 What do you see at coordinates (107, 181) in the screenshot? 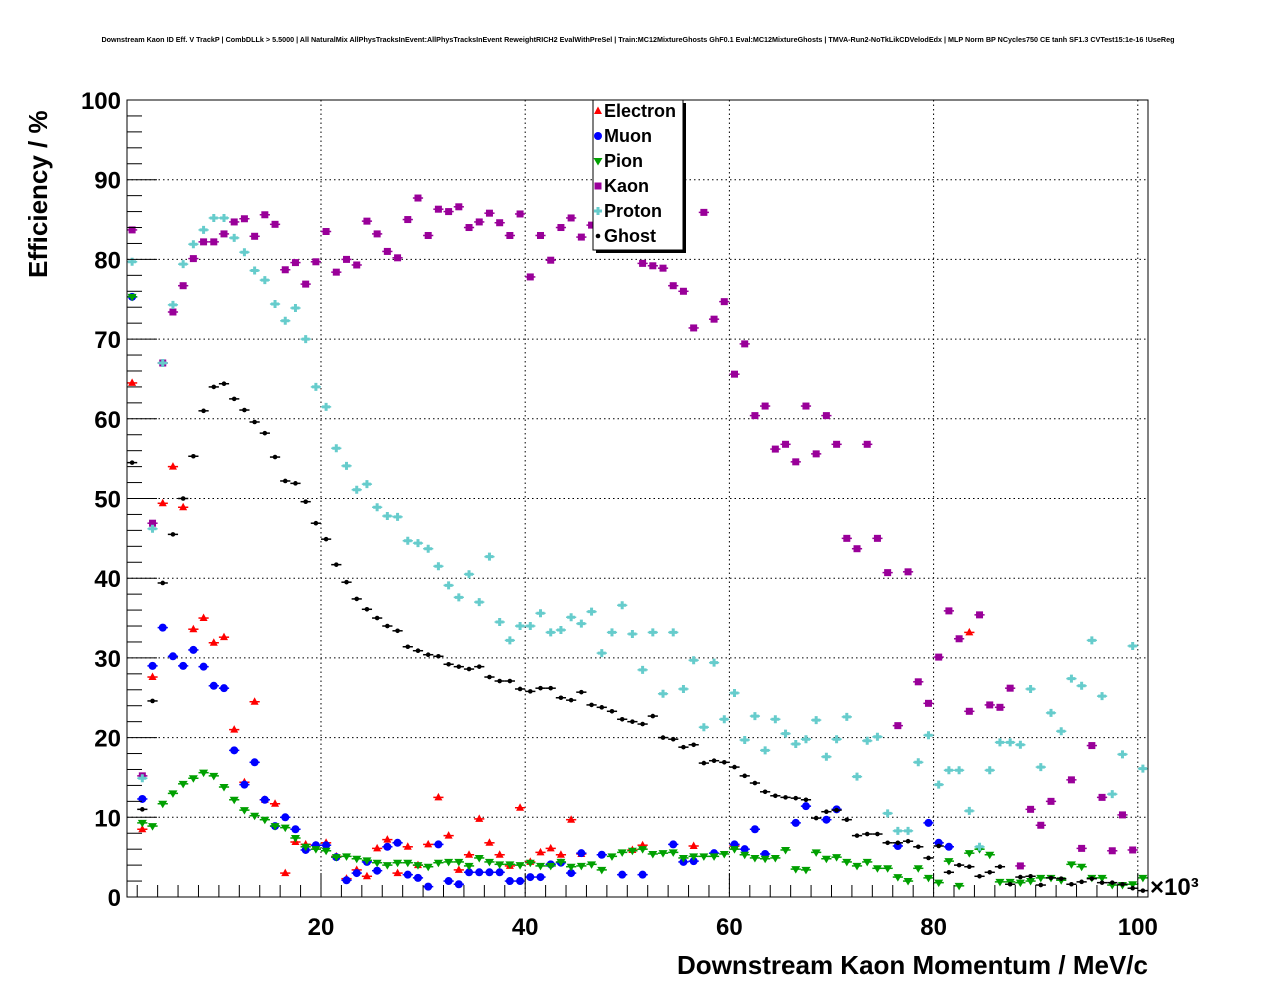
I see `y-tick-label: 90` at bounding box center [107, 181].